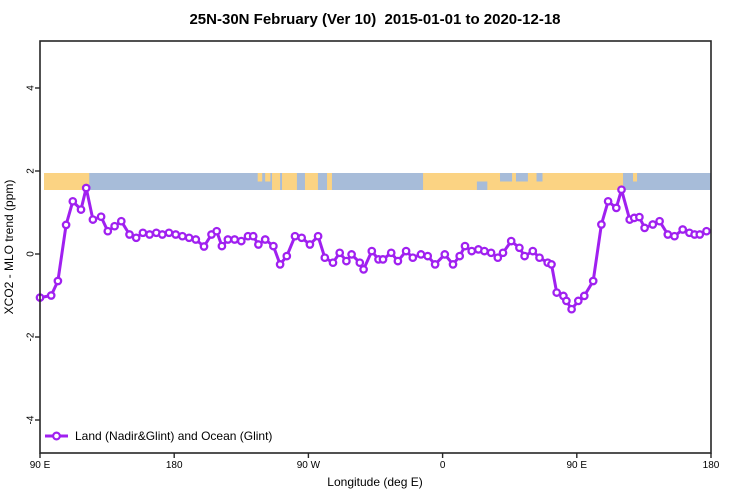 Image resolution: width=750 pixels, height=500 pixels. I want to click on y-tick-label: -2, so click(31, 336).